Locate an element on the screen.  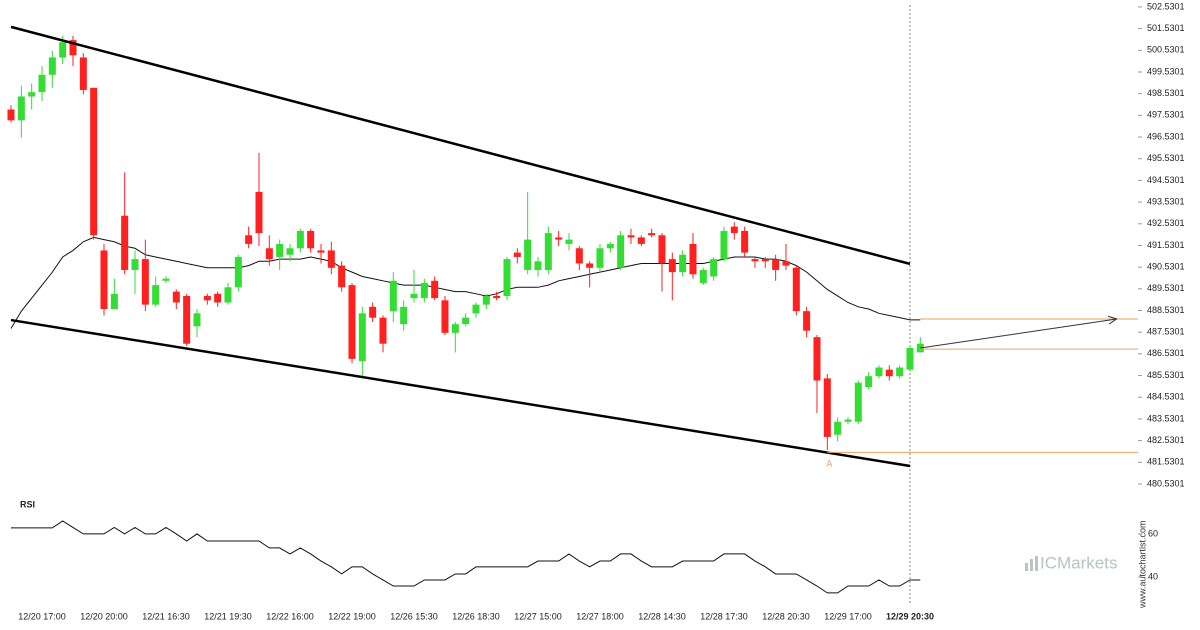
x-tick-label: 12/29 20:30 is located at coordinates (910, 616).